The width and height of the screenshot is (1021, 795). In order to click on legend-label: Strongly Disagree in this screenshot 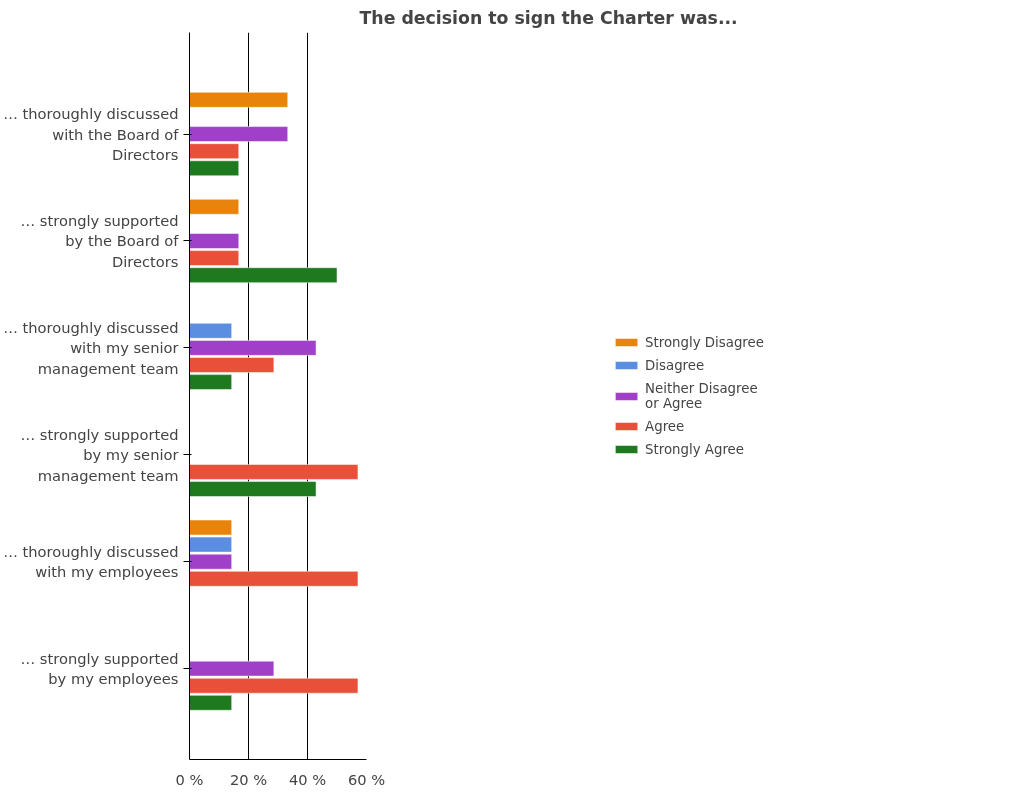, I will do `click(704, 342)`.